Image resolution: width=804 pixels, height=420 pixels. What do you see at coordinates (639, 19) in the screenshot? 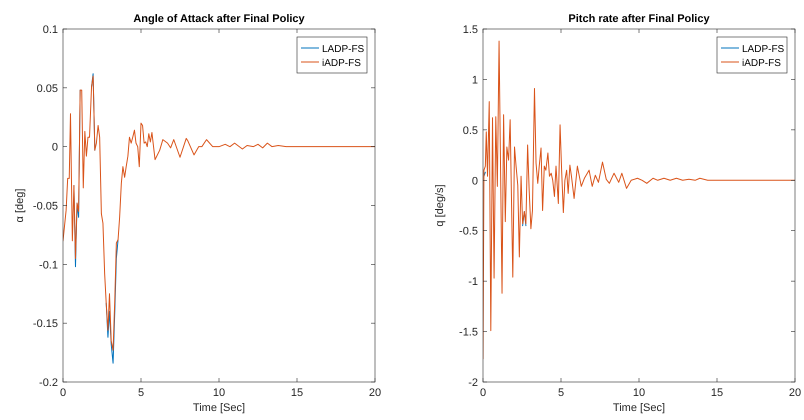
I see `chart-title: Pitch rate after Final Policy` at bounding box center [639, 19].